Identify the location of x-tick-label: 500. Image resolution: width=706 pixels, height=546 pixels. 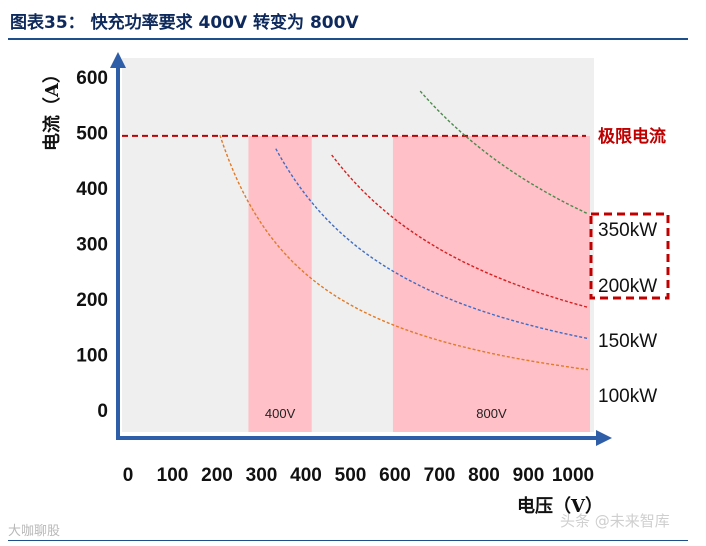
(351, 475).